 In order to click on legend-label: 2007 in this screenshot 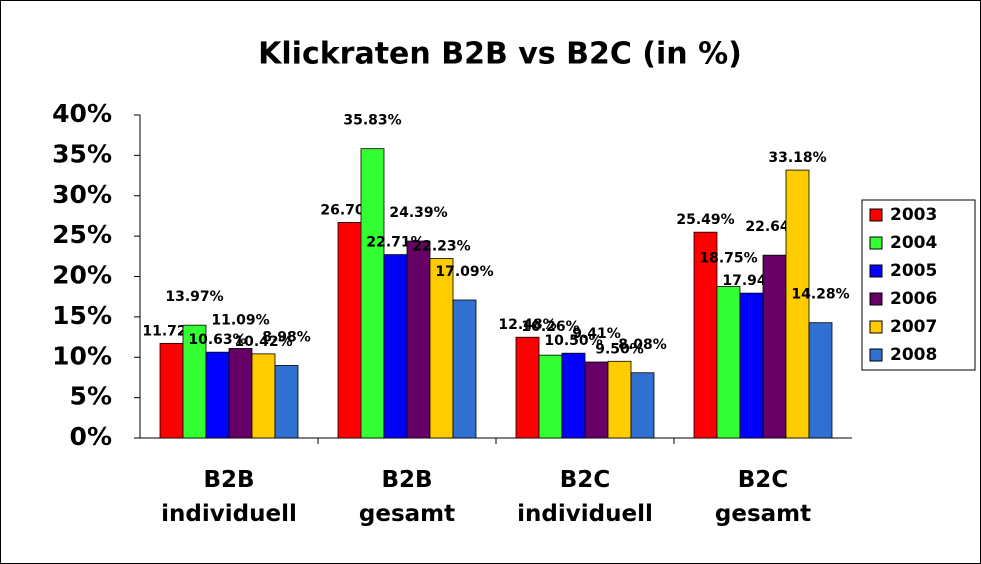, I will do `click(913, 327)`.